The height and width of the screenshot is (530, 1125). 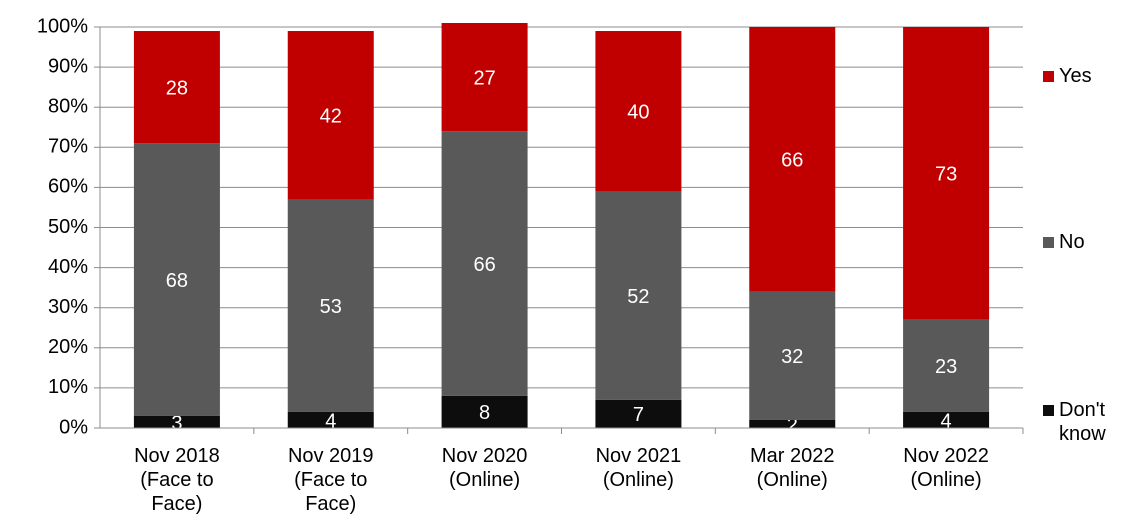 What do you see at coordinates (62, 26) in the screenshot?
I see `y-tick-label: 100%` at bounding box center [62, 26].